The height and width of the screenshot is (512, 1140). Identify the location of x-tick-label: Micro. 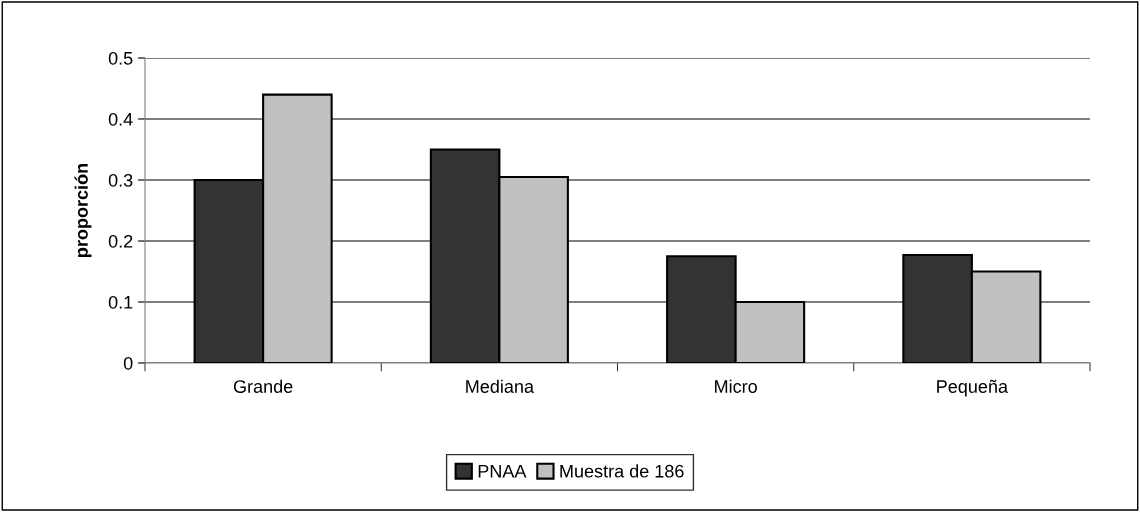
(736, 386).